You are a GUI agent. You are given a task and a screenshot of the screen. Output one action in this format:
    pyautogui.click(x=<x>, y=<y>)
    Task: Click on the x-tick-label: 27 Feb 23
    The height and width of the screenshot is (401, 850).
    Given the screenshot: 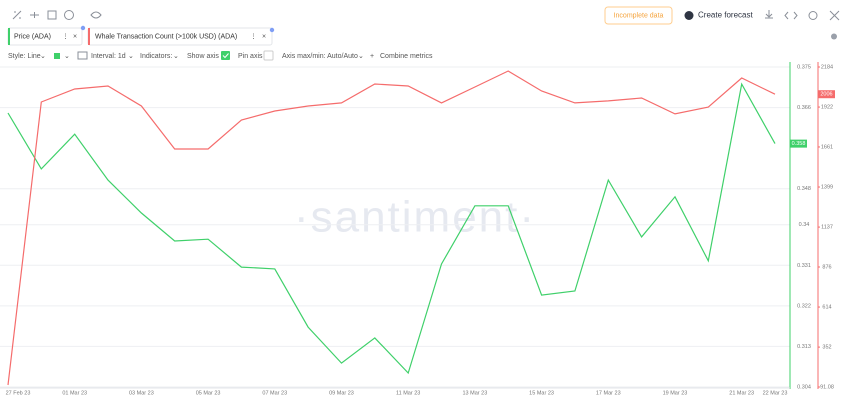 What is the action you would take?
    pyautogui.click(x=18, y=393)
    